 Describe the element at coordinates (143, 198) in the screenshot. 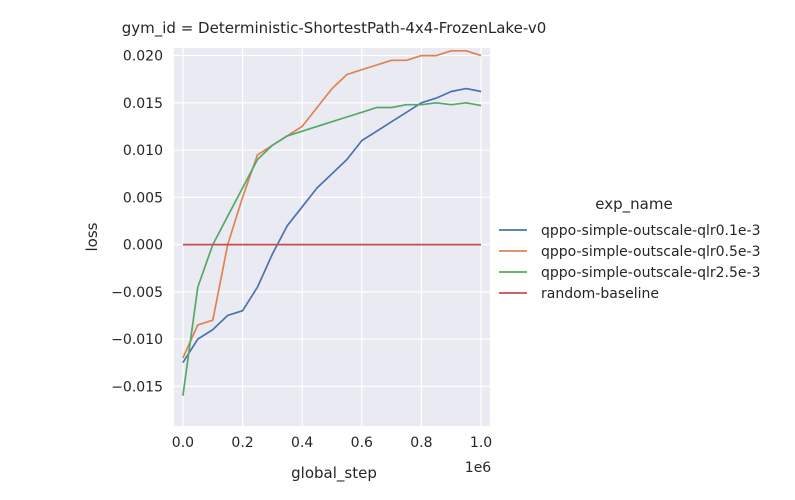

I see `y-tick-label: 0.005` at that location.